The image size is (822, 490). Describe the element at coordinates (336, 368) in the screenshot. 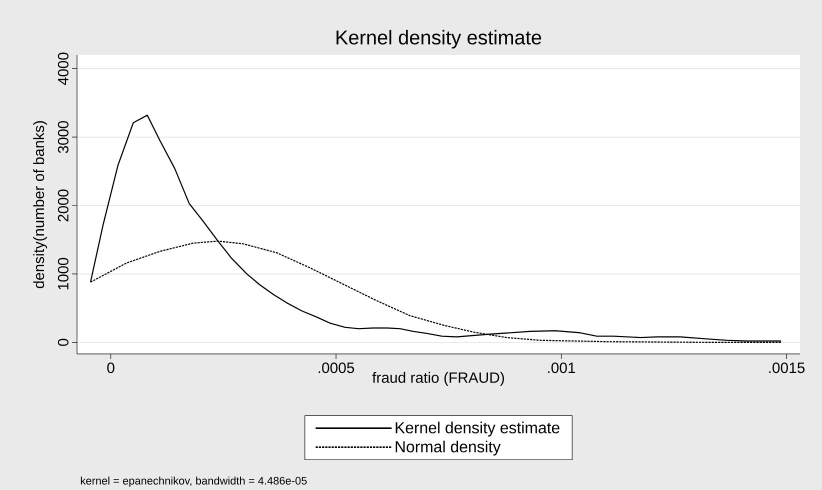

I see `x-tick-label: .0005` at that location.